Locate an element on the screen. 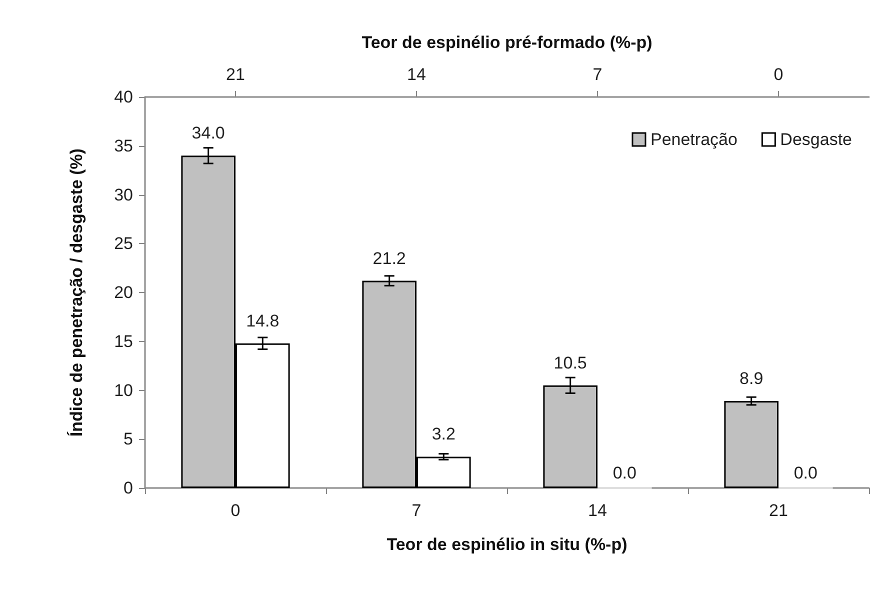 This screenshot has width=885, height=592. legend-label: Desgaste is located at coordinates (816, 139).